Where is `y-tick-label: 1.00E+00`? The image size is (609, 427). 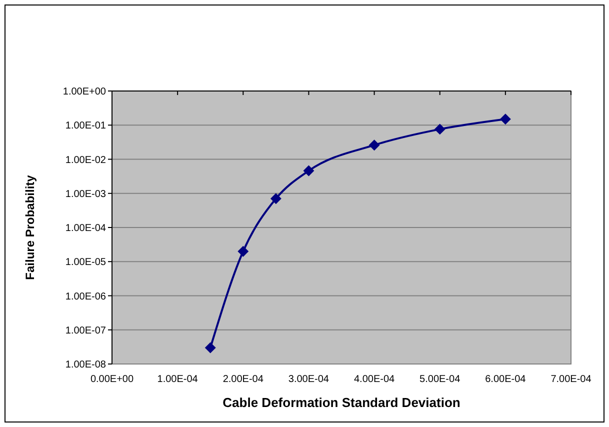 y-tick-label: 1.00E+00 is located at coordinates (84, 92).